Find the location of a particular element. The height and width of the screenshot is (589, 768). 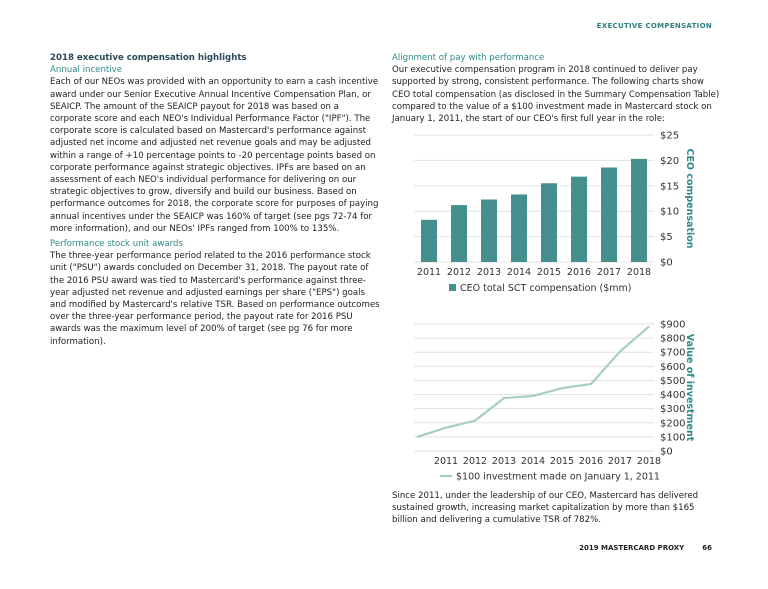

footer: 2019 MASTERCARD PROXY 66 is located at coordinates (636, 548).